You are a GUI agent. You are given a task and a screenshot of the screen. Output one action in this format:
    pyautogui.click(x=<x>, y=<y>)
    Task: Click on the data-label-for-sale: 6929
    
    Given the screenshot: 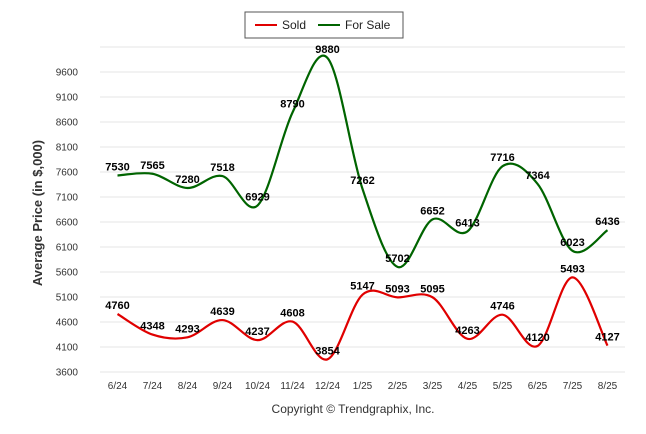 What is the action you would take?
    pyautogui.click(x=257, y=198)
    